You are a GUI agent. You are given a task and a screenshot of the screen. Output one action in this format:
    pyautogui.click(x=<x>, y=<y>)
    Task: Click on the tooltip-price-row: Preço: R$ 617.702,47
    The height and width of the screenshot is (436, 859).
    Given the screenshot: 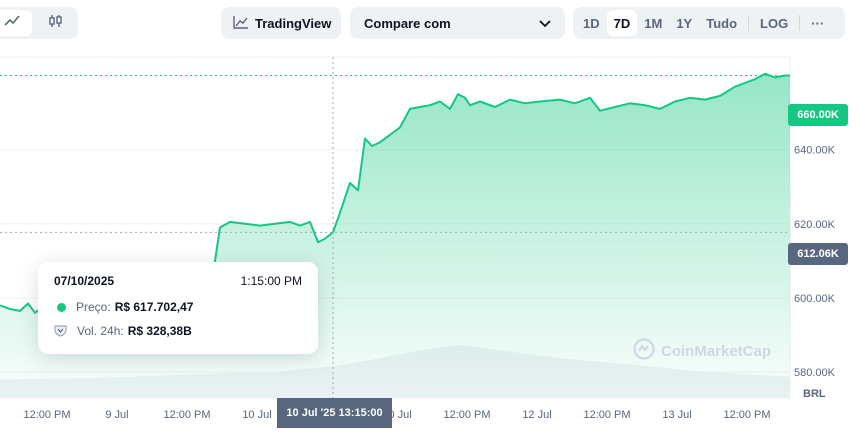 What is the action you would take?
    pyautogui.click(x=178, y=307)
    